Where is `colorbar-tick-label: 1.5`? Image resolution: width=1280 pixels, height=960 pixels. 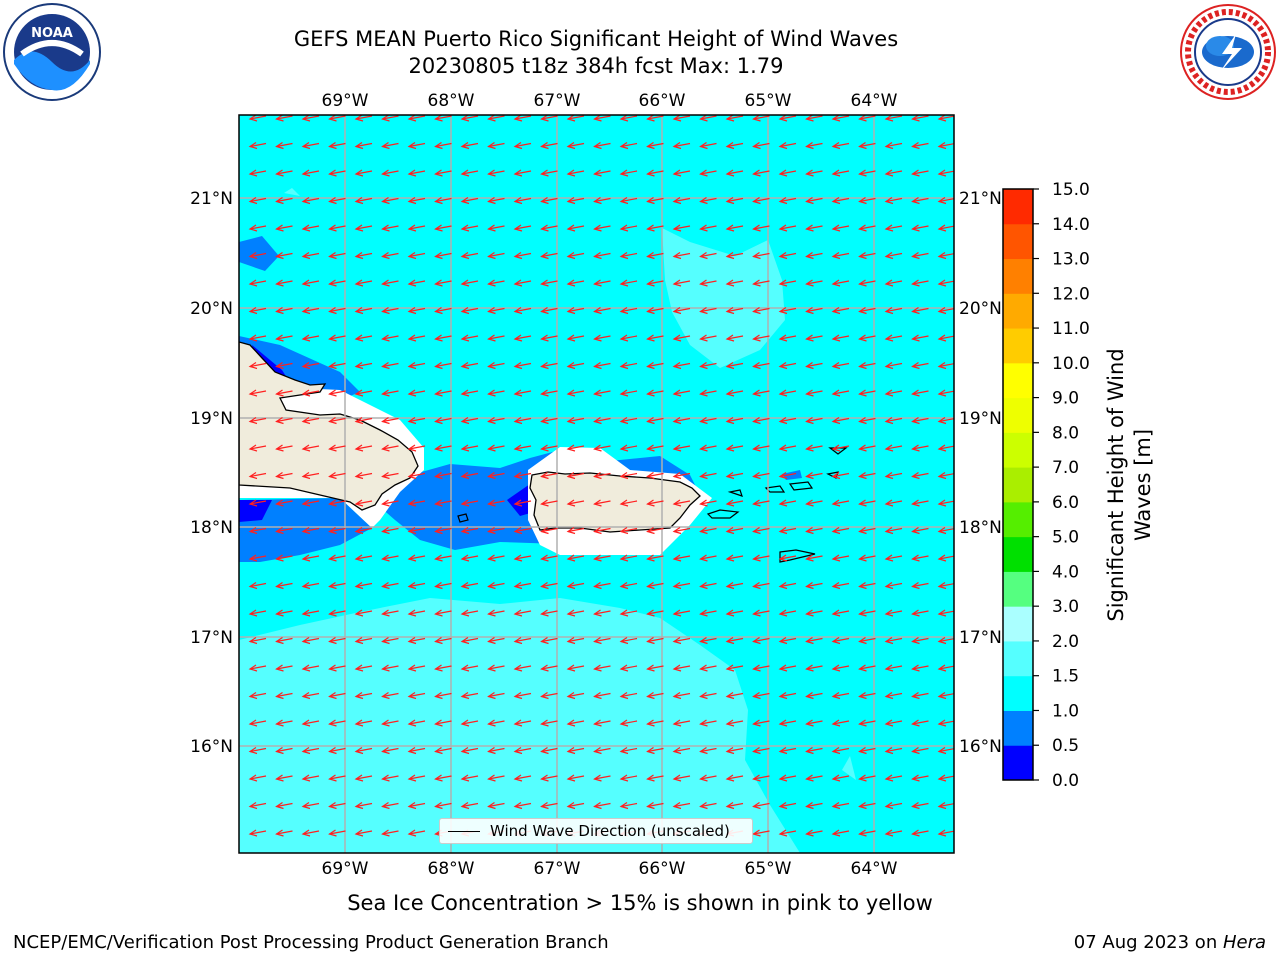
colorbar-tick-label: 1.5 is located at coordinates (1065, 677).